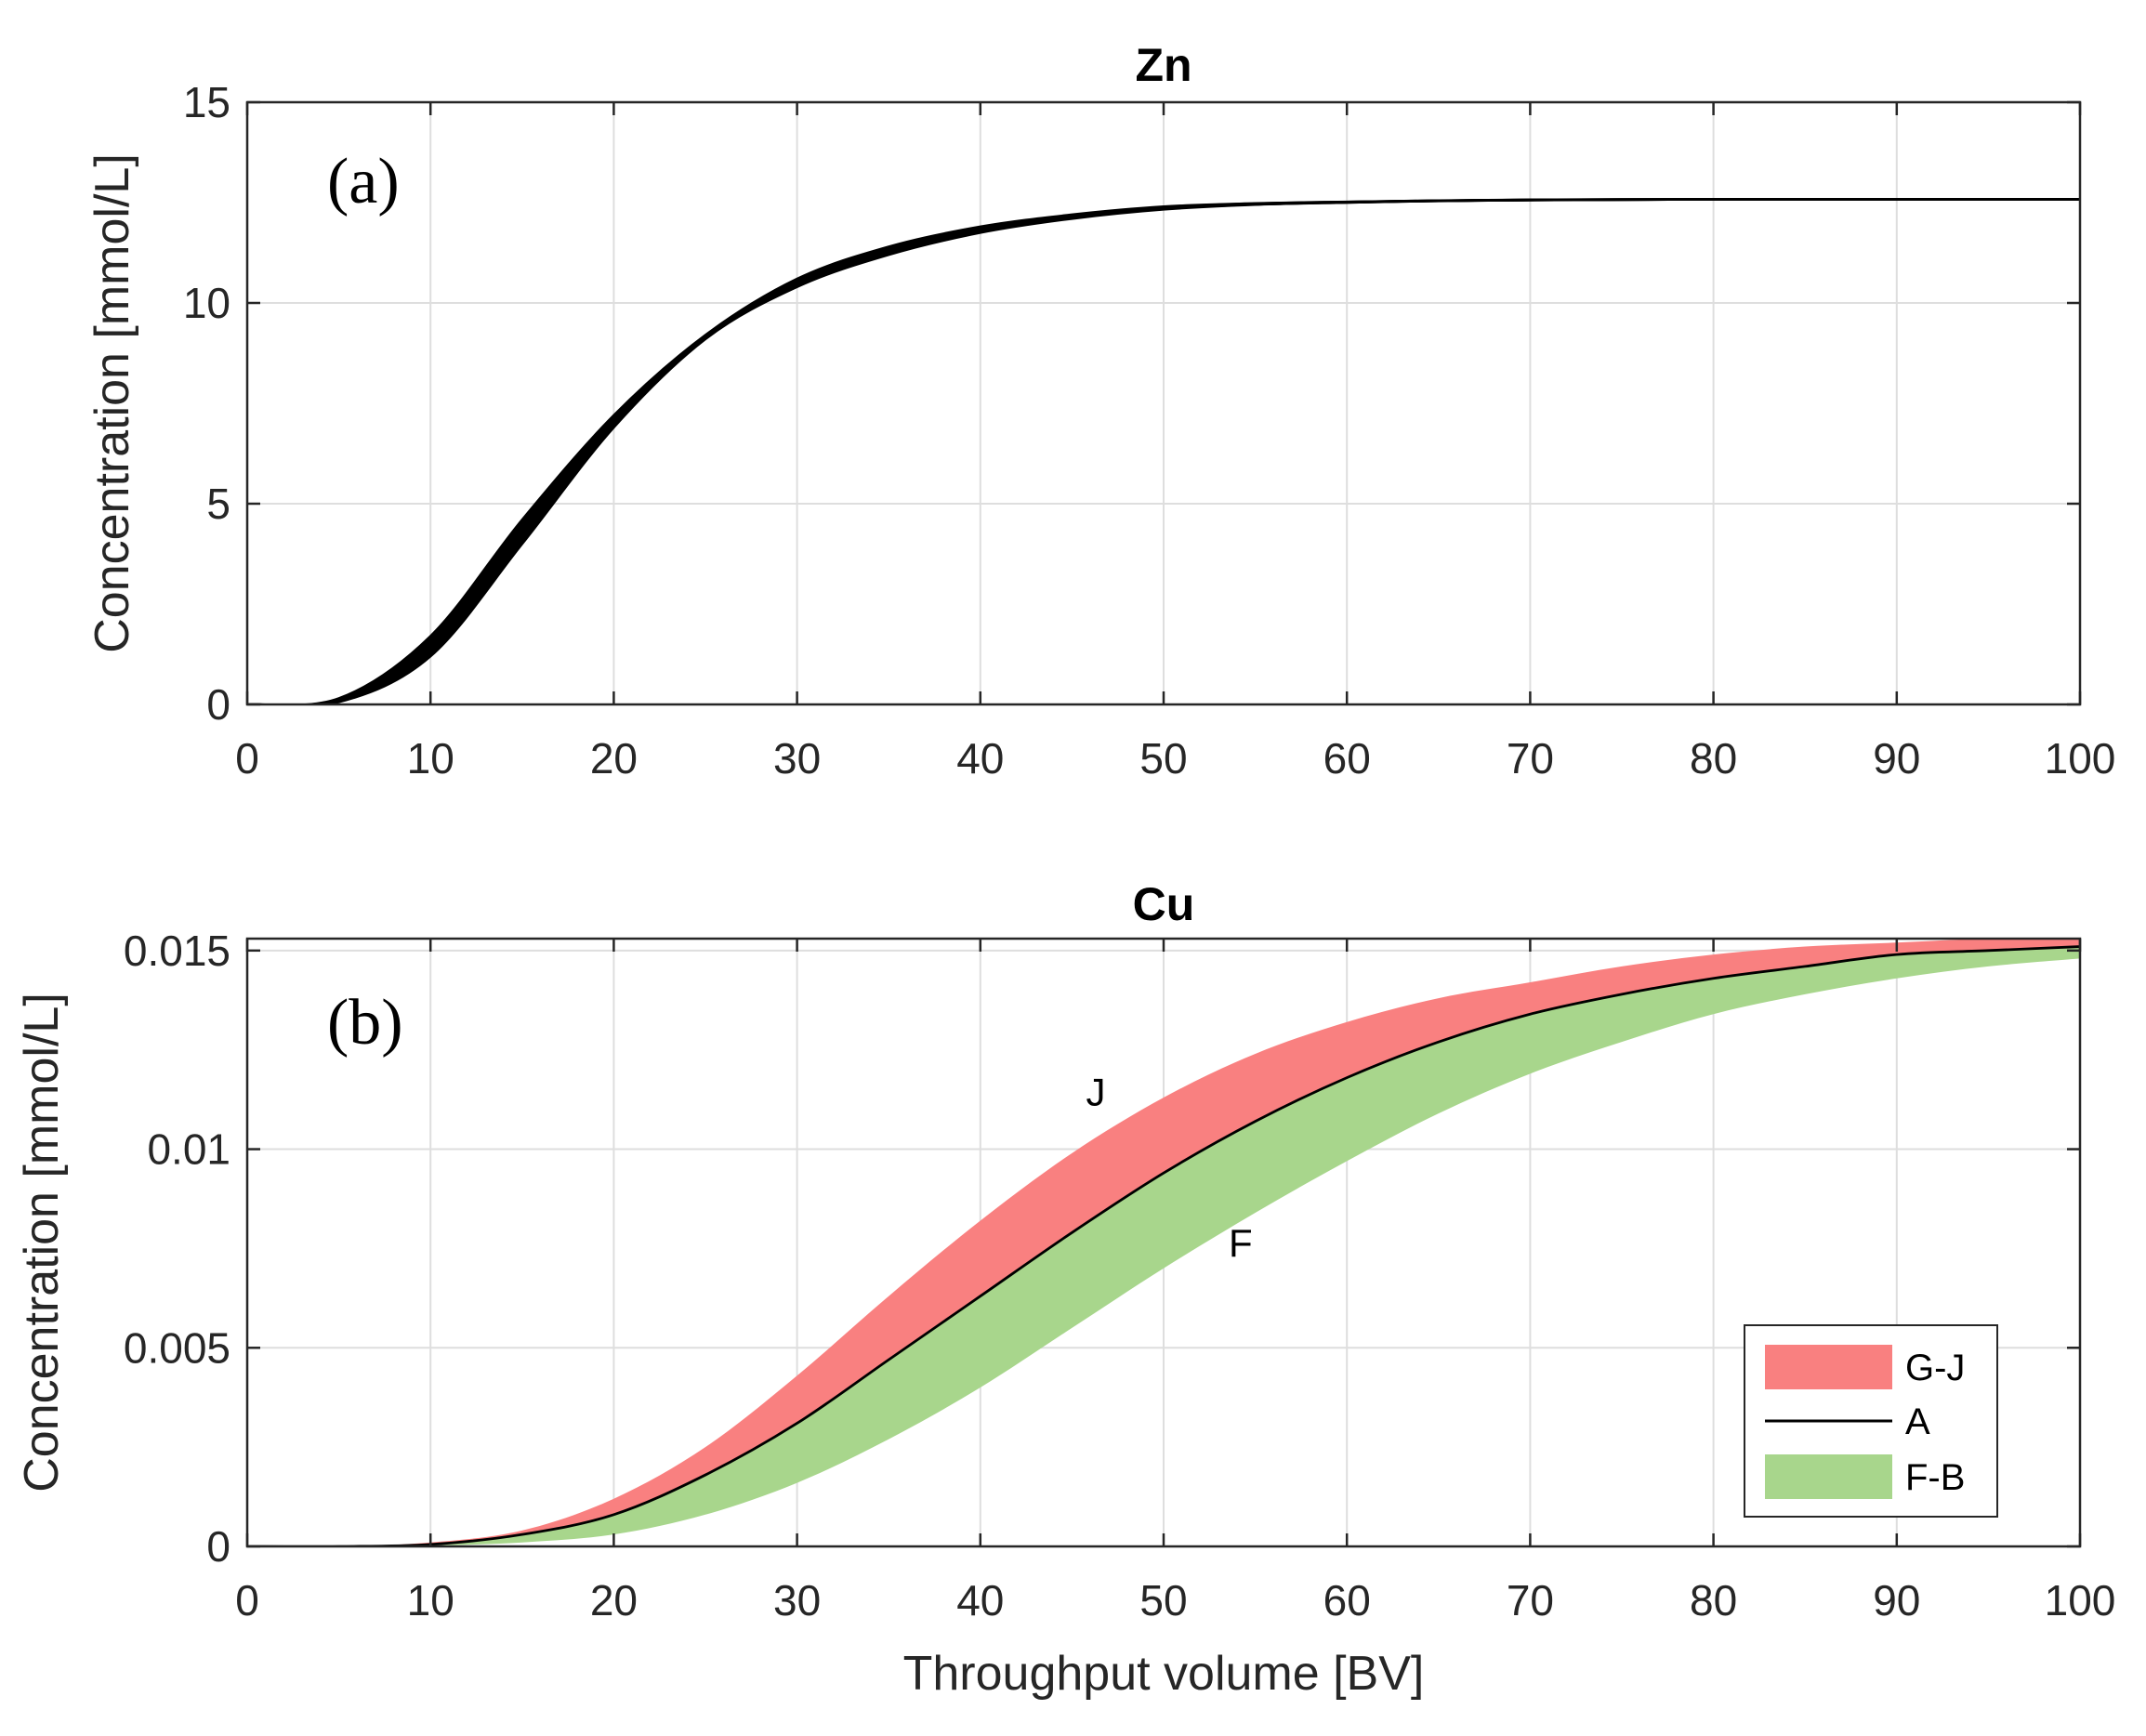 The height and width of the screenshot is (1736, 2146). I want to click on panel-label: (a), so click(364, 181).